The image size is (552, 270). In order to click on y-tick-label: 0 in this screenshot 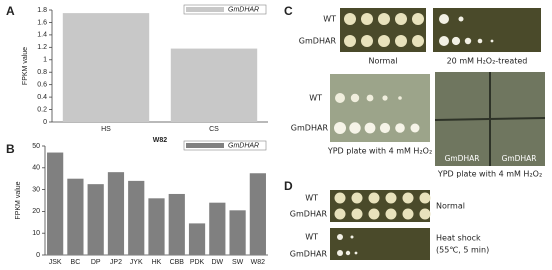, I will do `click(38, 255)`.